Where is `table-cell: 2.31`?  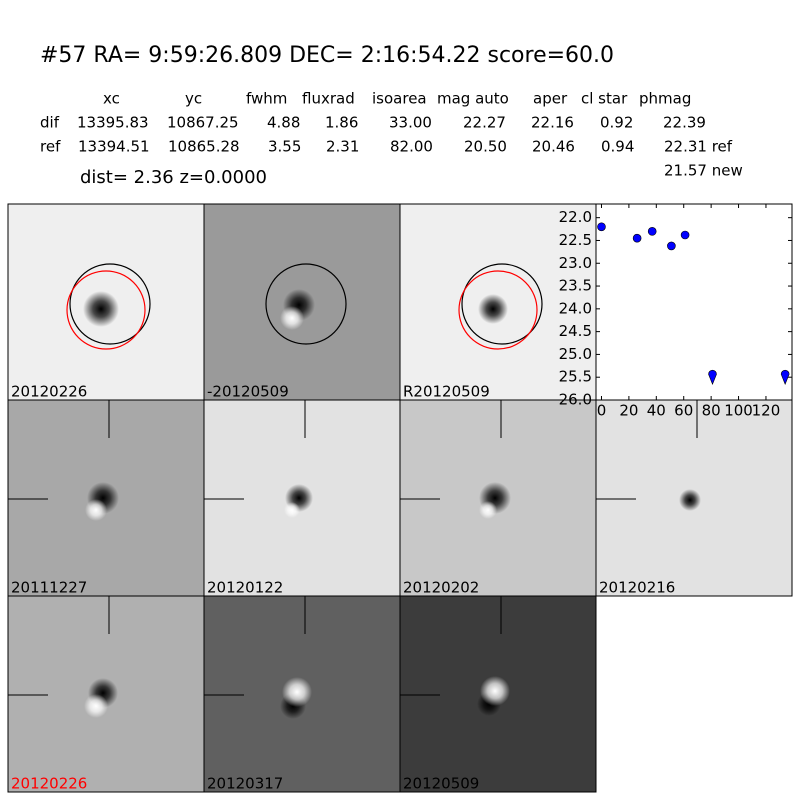
table-cell: 2.31 is located at coordinates (342, 147).